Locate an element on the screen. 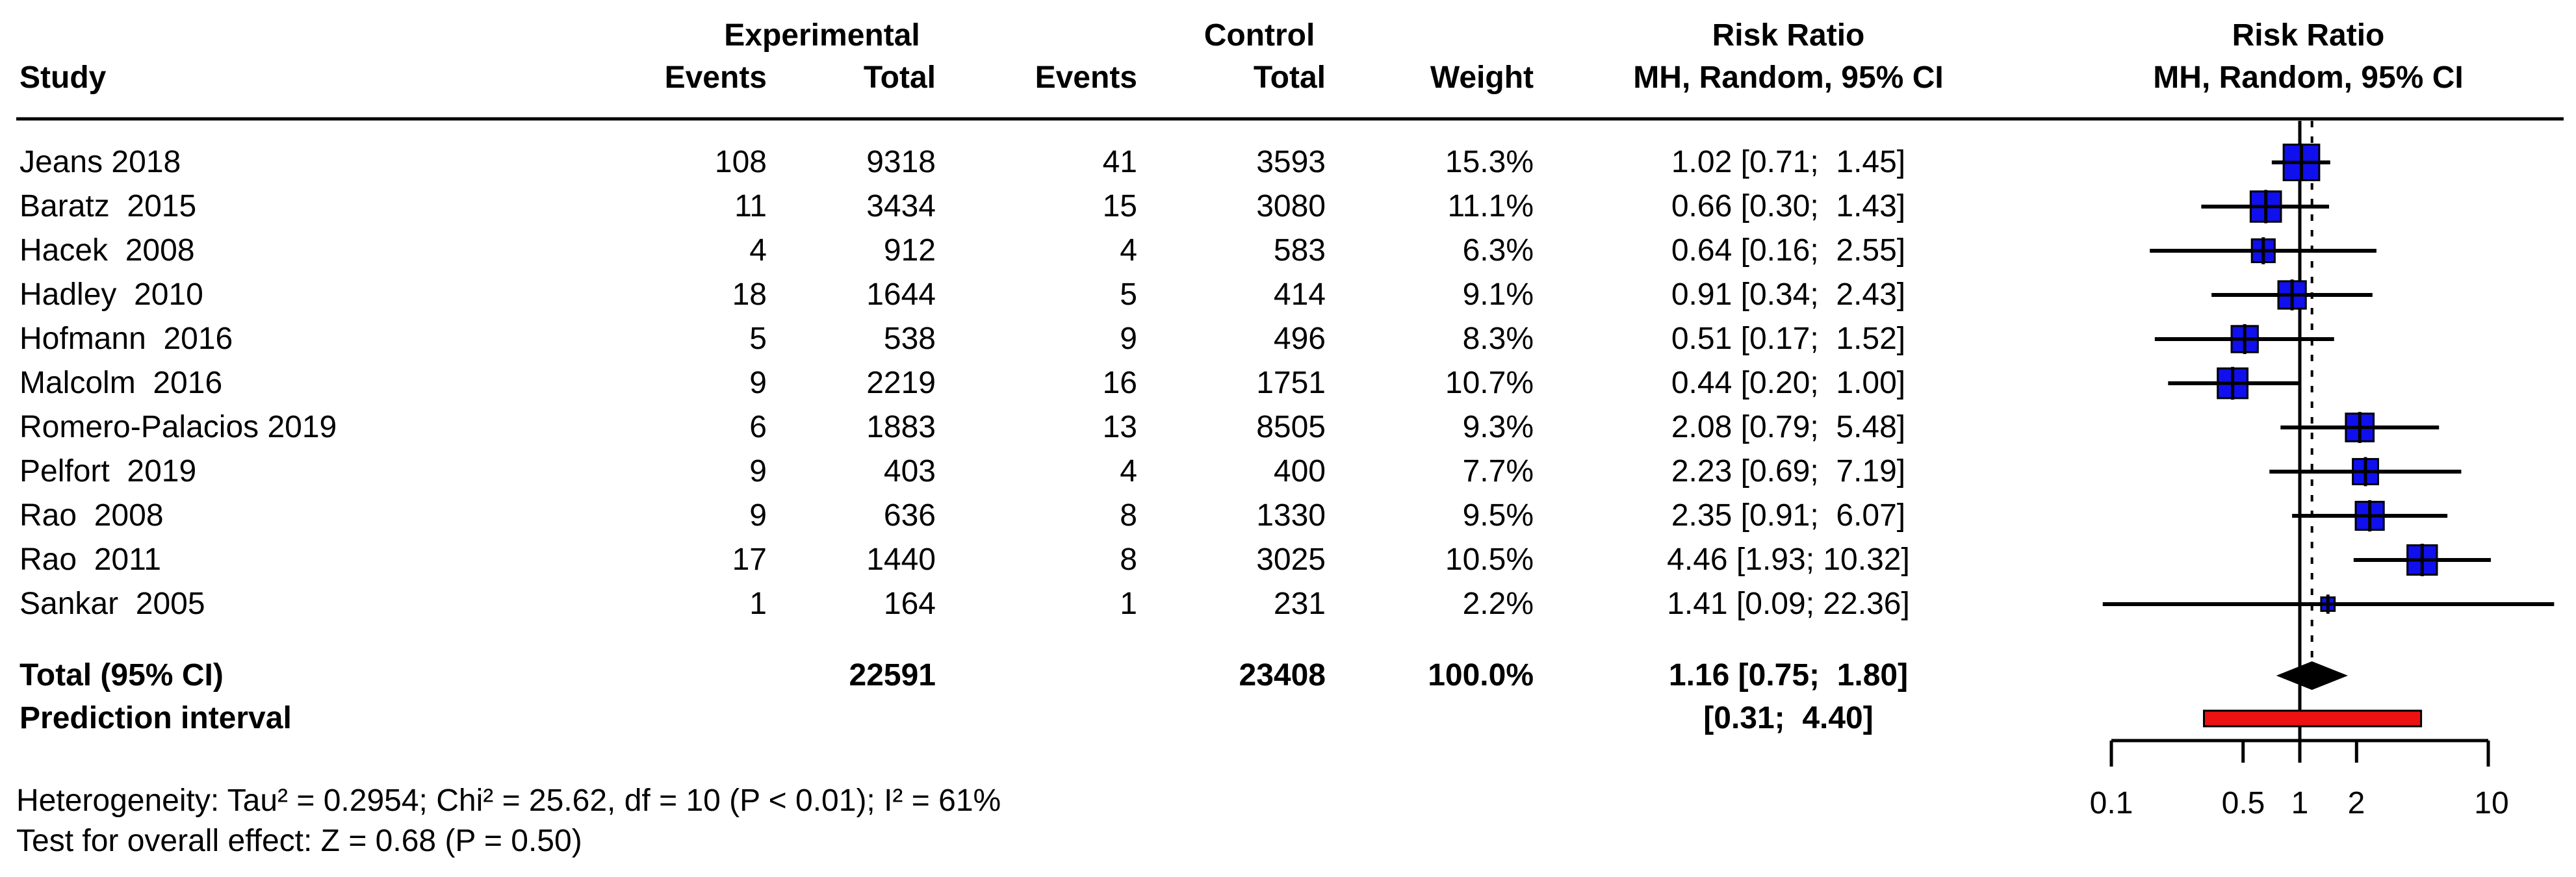  events-exp-value: 5 is located at coordinates (758, 339).